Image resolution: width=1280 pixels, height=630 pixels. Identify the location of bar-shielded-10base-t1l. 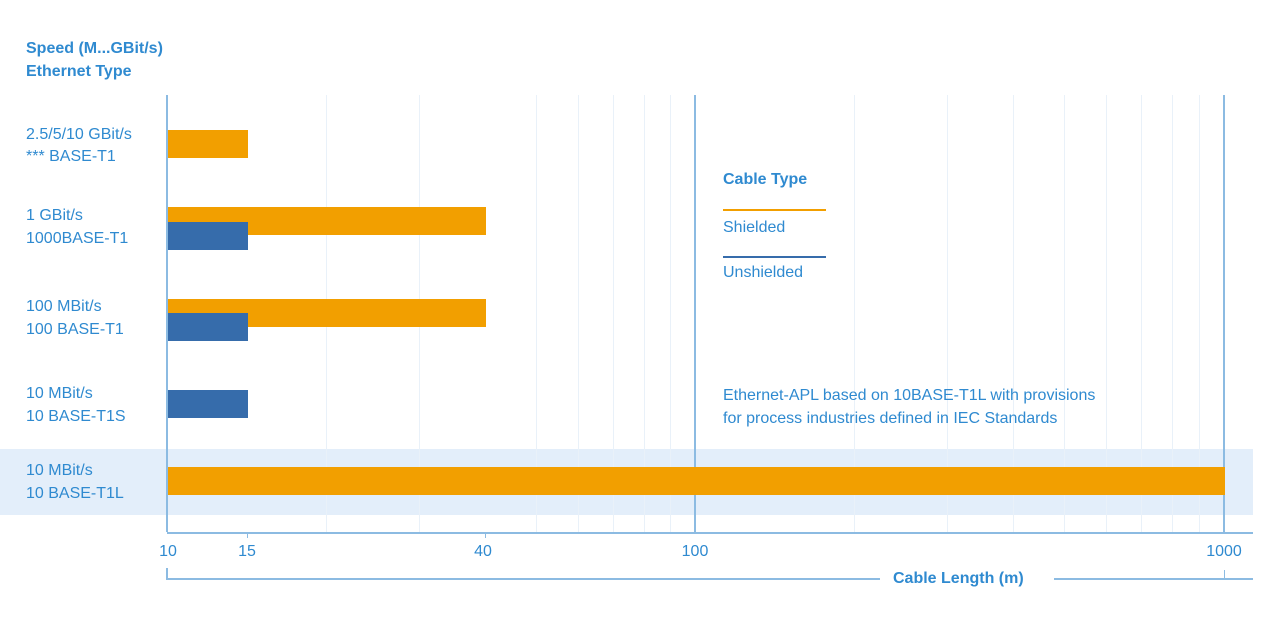
(696, 481).